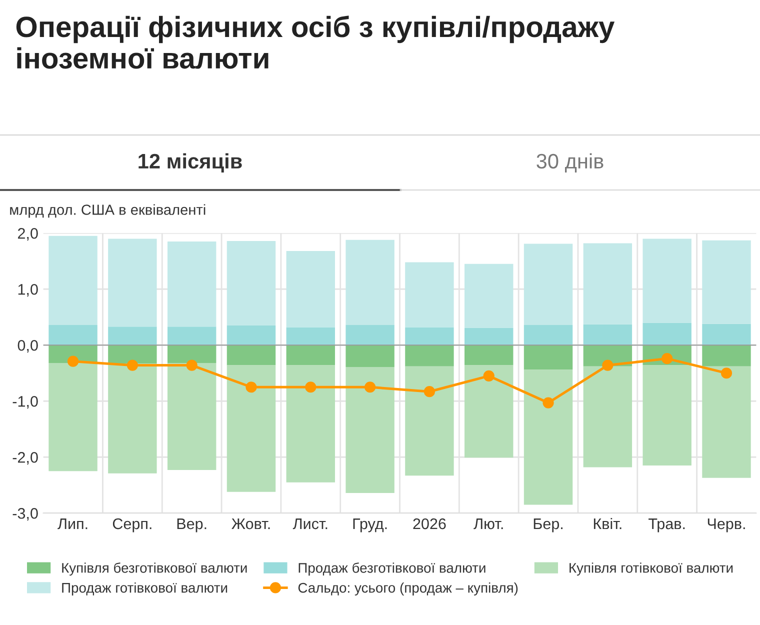 The height and width of the screenshot is (625, 760). Describe the element at coordinates (310, 524) in the screenshot. I see `x-tick-label: Лист.` at that location.